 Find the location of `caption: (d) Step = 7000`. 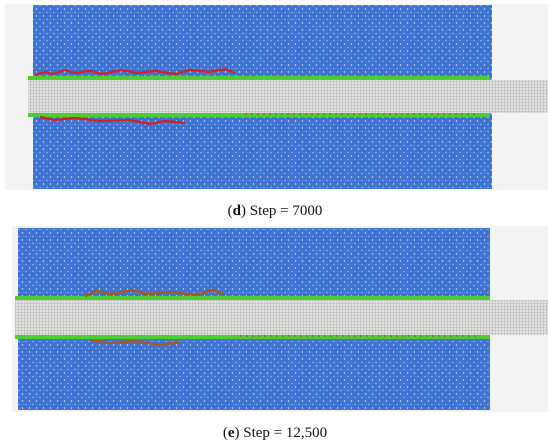

caption: (d) Step = 7000 is located at coordinates (275, 211).